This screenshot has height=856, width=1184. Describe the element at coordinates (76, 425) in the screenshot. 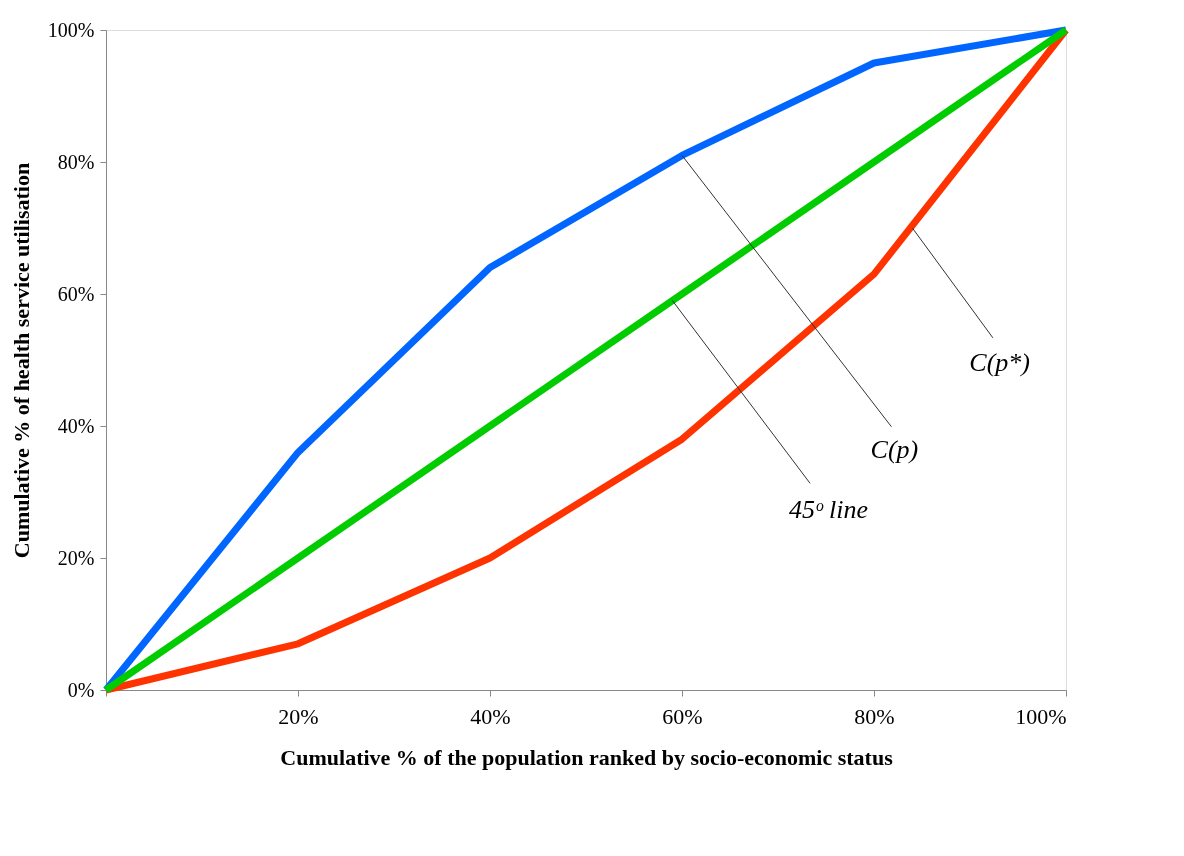

I see `y-tick-label: 40%` at that location.